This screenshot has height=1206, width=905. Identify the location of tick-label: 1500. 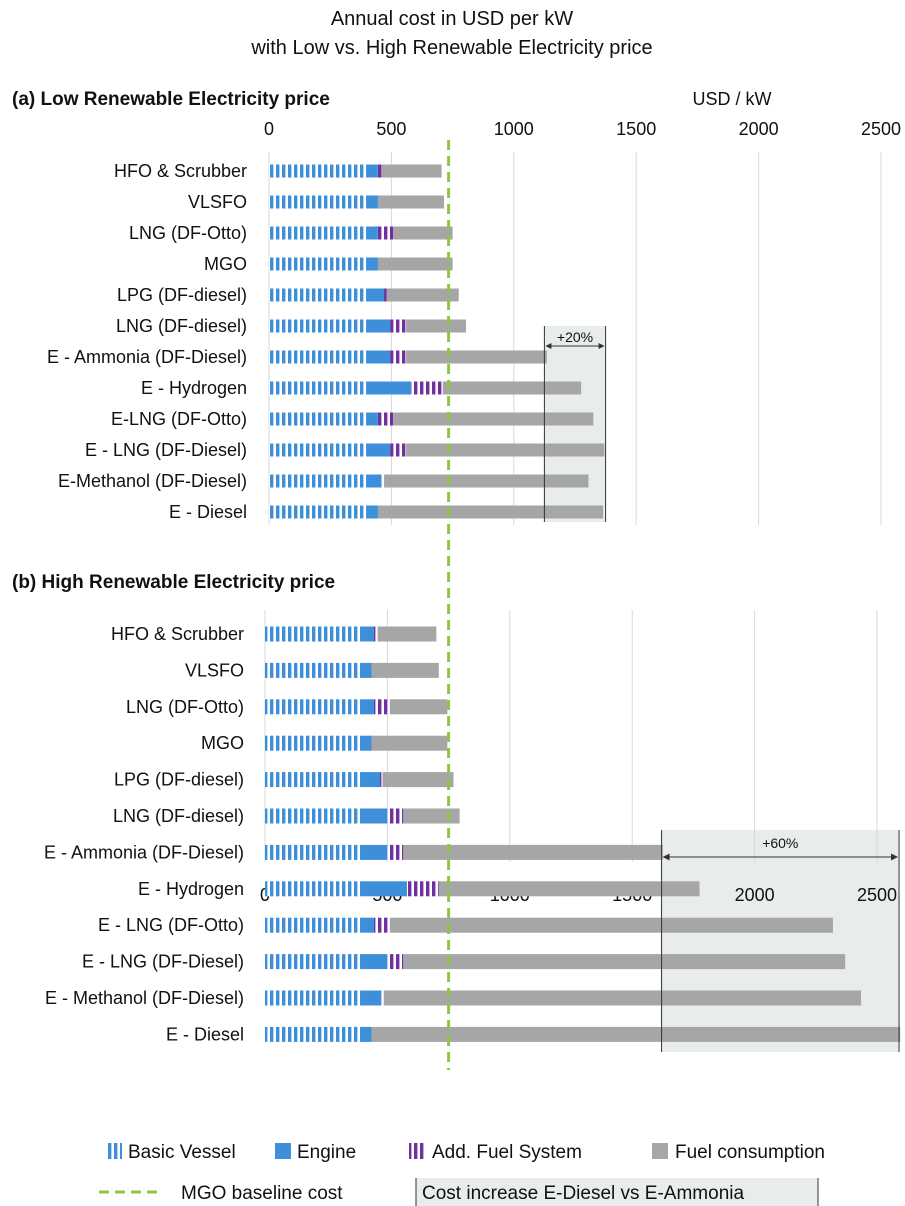
(636, 129).